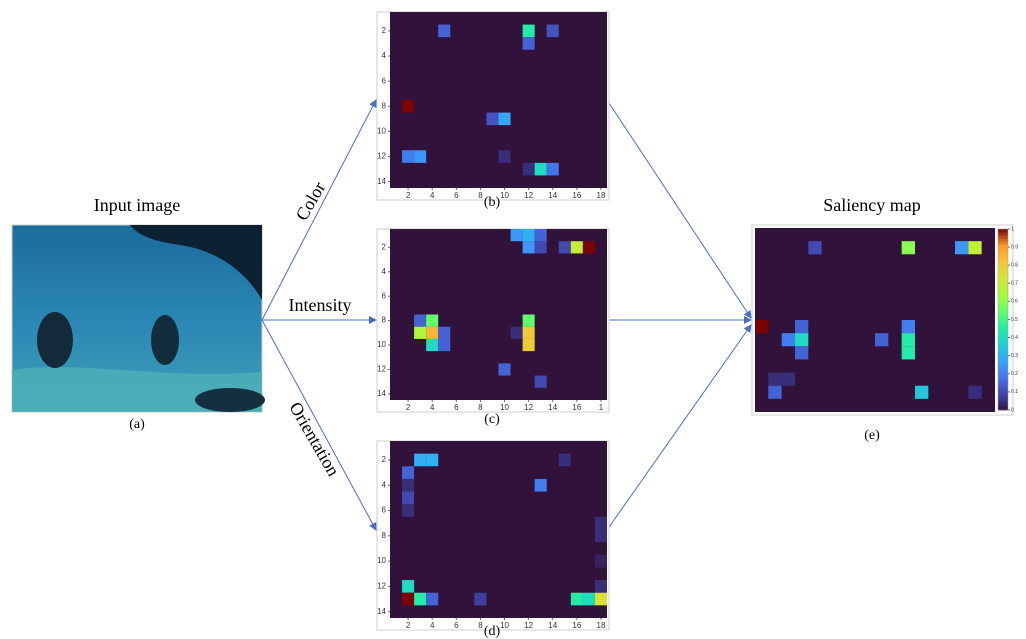 Image resolution: width=1026 pixels, height=639 pixels. I want to click on colorbar-label: 0.6, so click(1014, 302).